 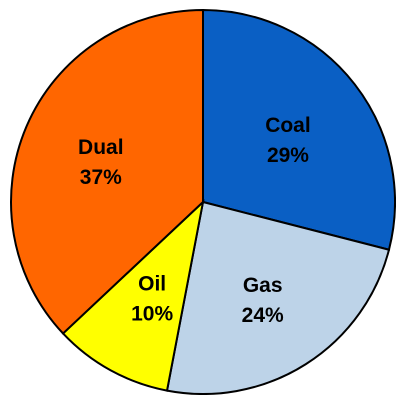 What do you see at coordinates (263, 300) in the screenshot?
I see `pie-label-gas: Gas 24%` at bounding box center [263, 300].